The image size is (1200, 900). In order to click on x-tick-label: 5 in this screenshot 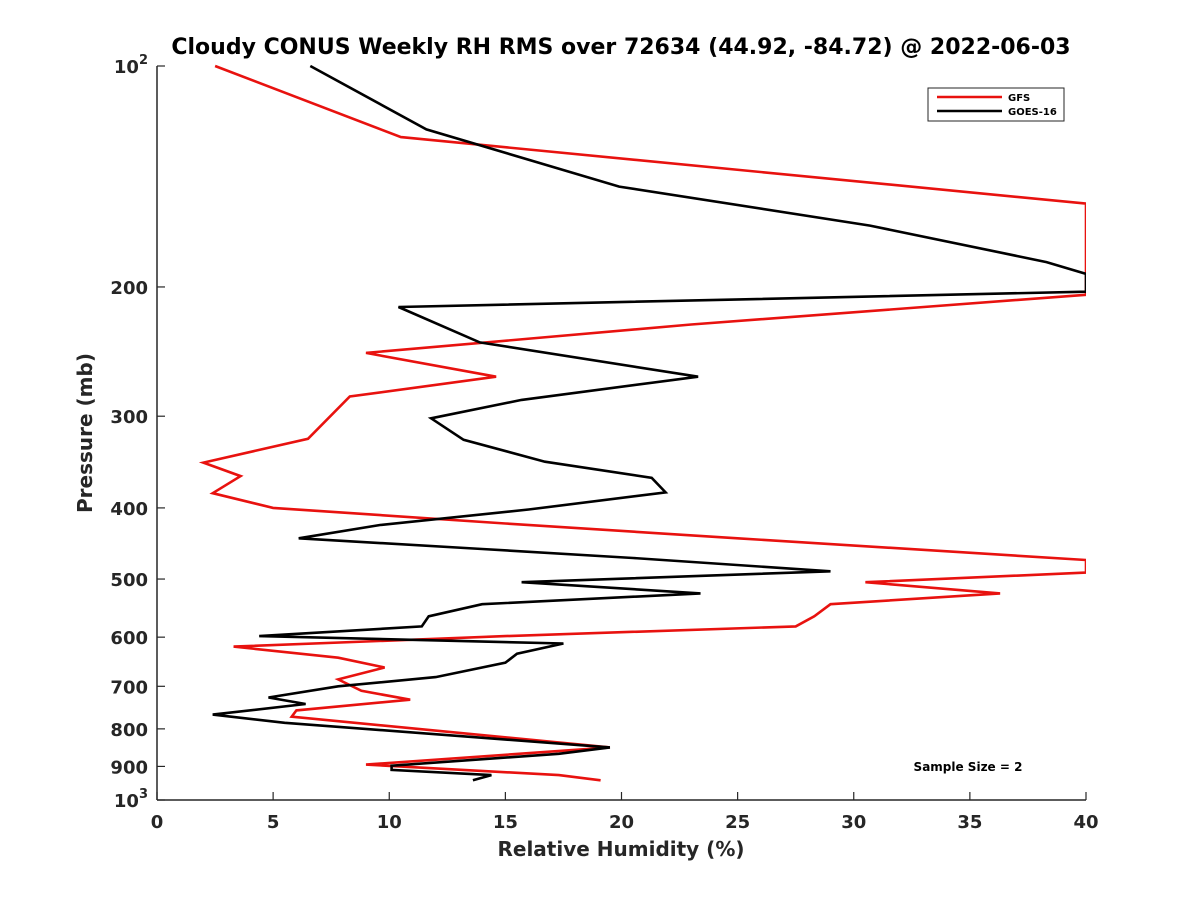, I will do `click(273, 822)`.